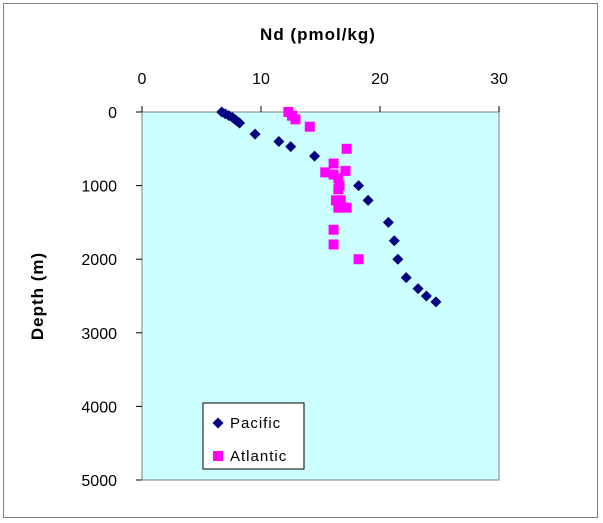 The width and height of the screenshot is (603, 523). Describe the element at coordinates (111, 297) in the screenshot. I see `y-axis: 0 1000 2000 3000 4000 5000` at that location.